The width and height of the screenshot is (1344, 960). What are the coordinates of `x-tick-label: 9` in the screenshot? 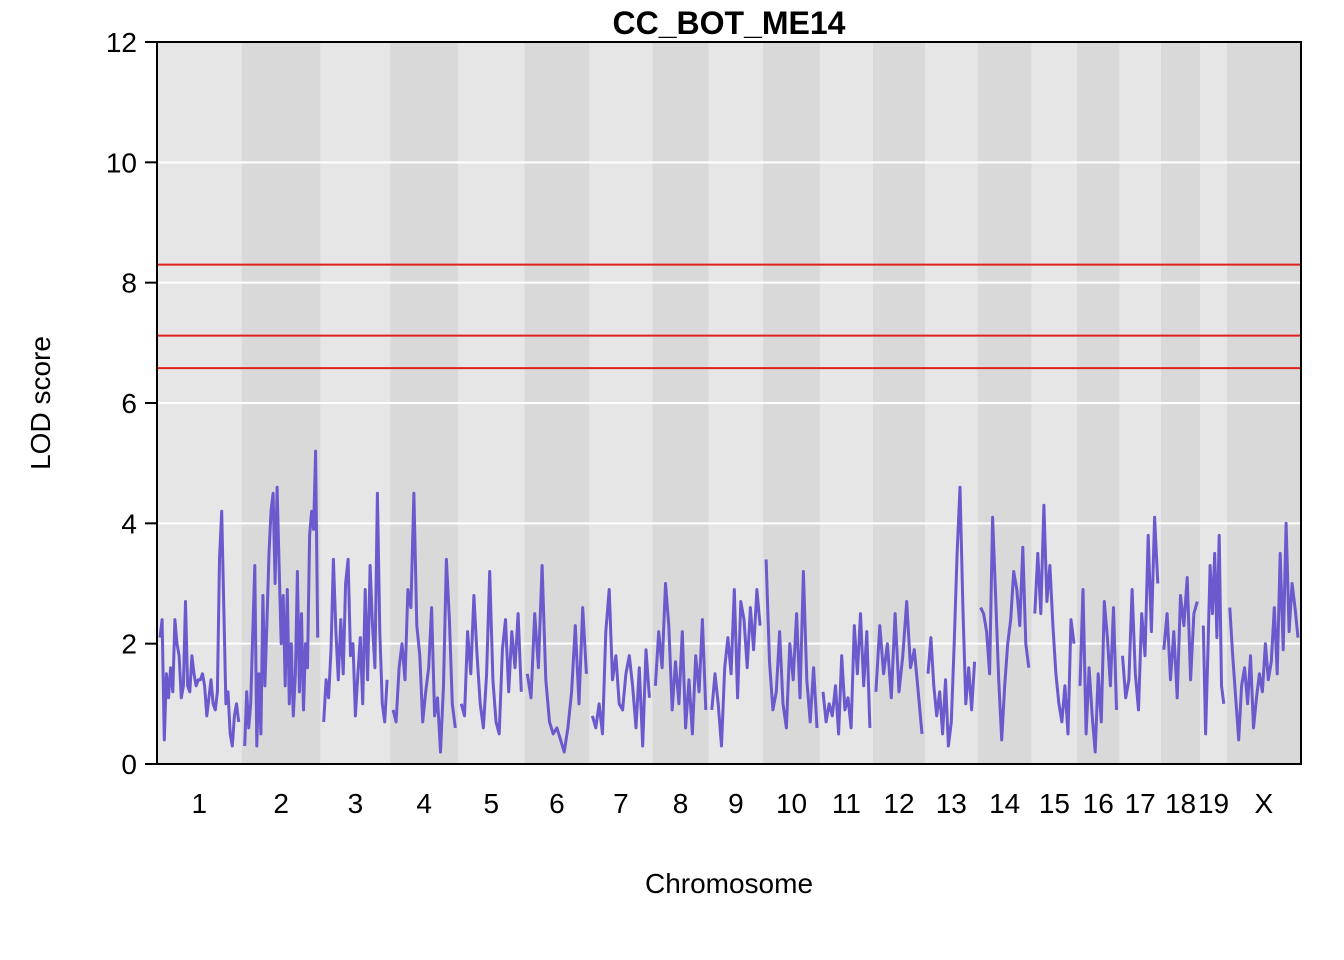 It's located at (736, 803).